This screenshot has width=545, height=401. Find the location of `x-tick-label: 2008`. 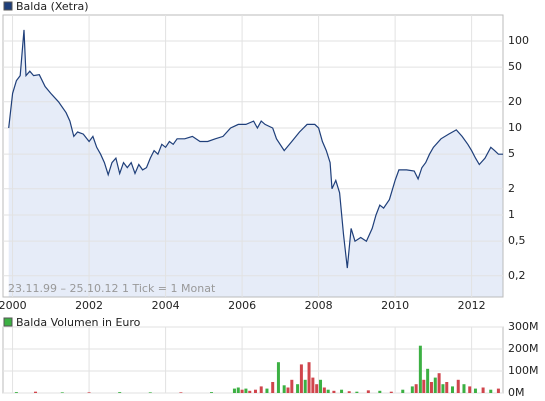

x-tick-label: 2008 is located at coordinates (319, 305).